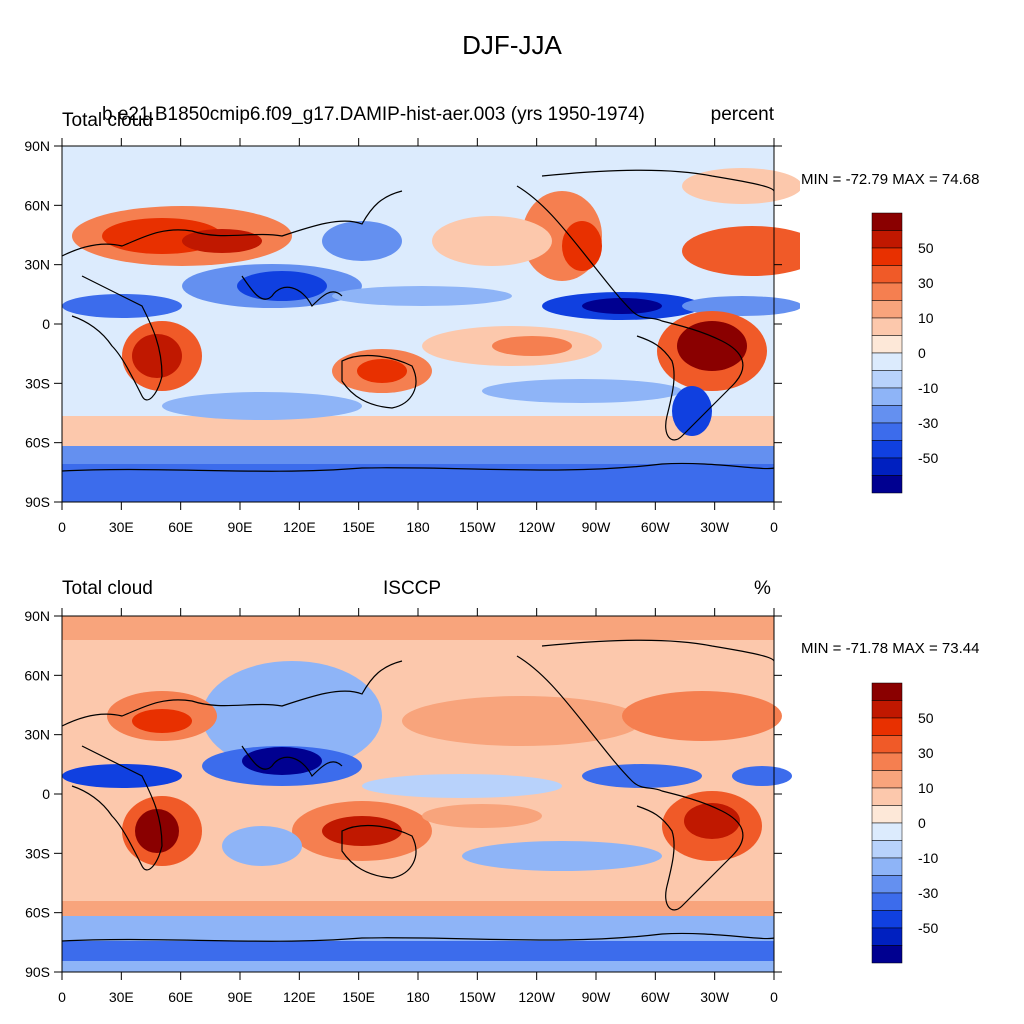  I want to click on panel-1-minmax: MIN = -72.79 MAX = 74.68, so click(890, 179).